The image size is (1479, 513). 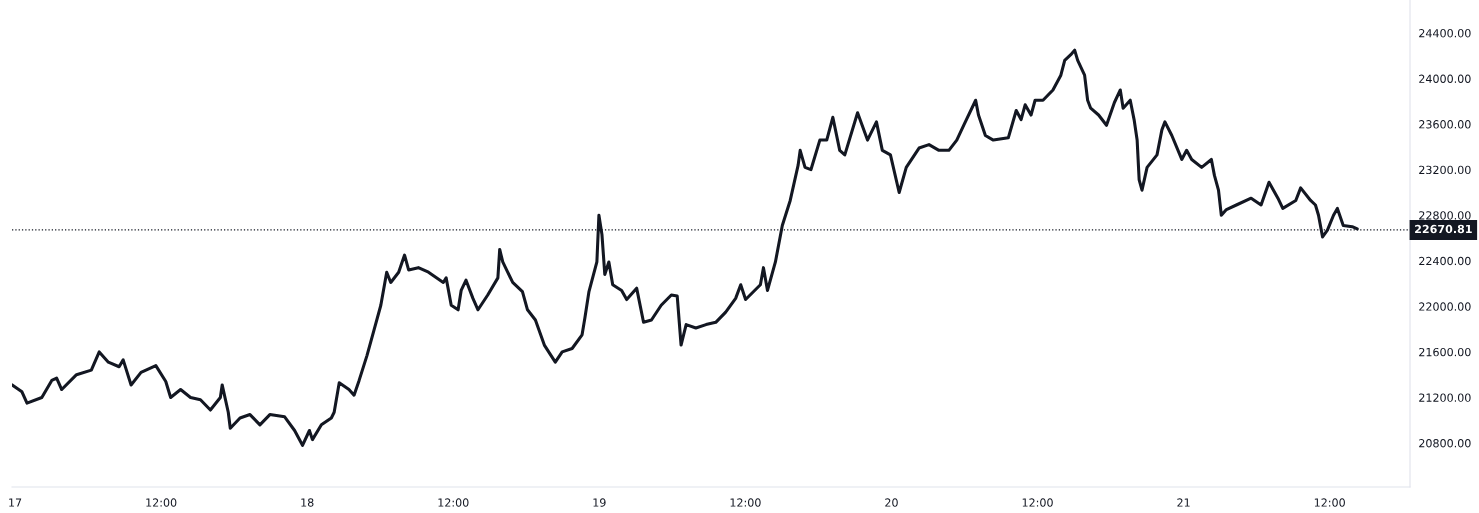 What do you see at coordinates (1445, 78) in the screenshot?
I see `y-tick-label: 24000.00` at bounding box center [1445, 78].